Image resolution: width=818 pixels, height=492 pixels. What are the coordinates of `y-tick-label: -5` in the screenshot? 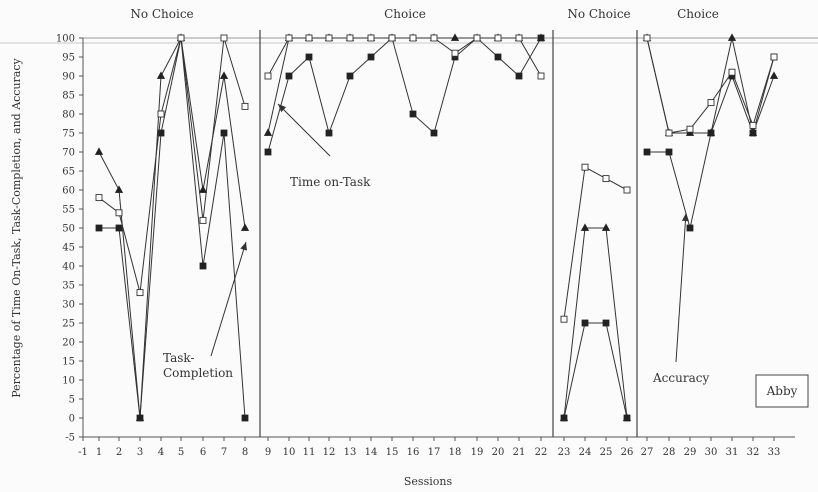 It's located at (70, 438).